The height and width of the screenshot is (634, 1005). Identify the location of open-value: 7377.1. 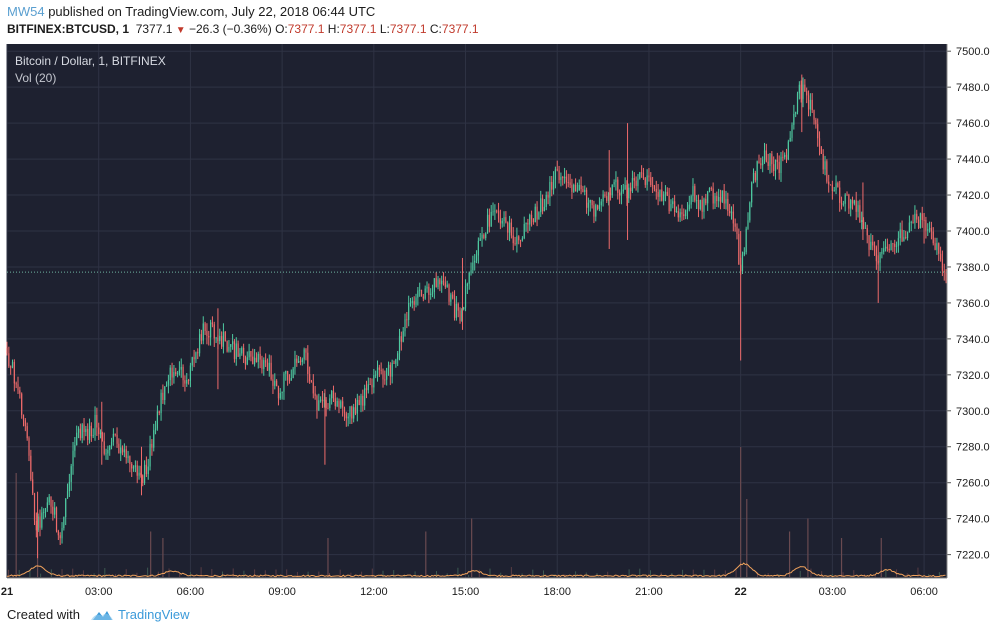
(306, 29).